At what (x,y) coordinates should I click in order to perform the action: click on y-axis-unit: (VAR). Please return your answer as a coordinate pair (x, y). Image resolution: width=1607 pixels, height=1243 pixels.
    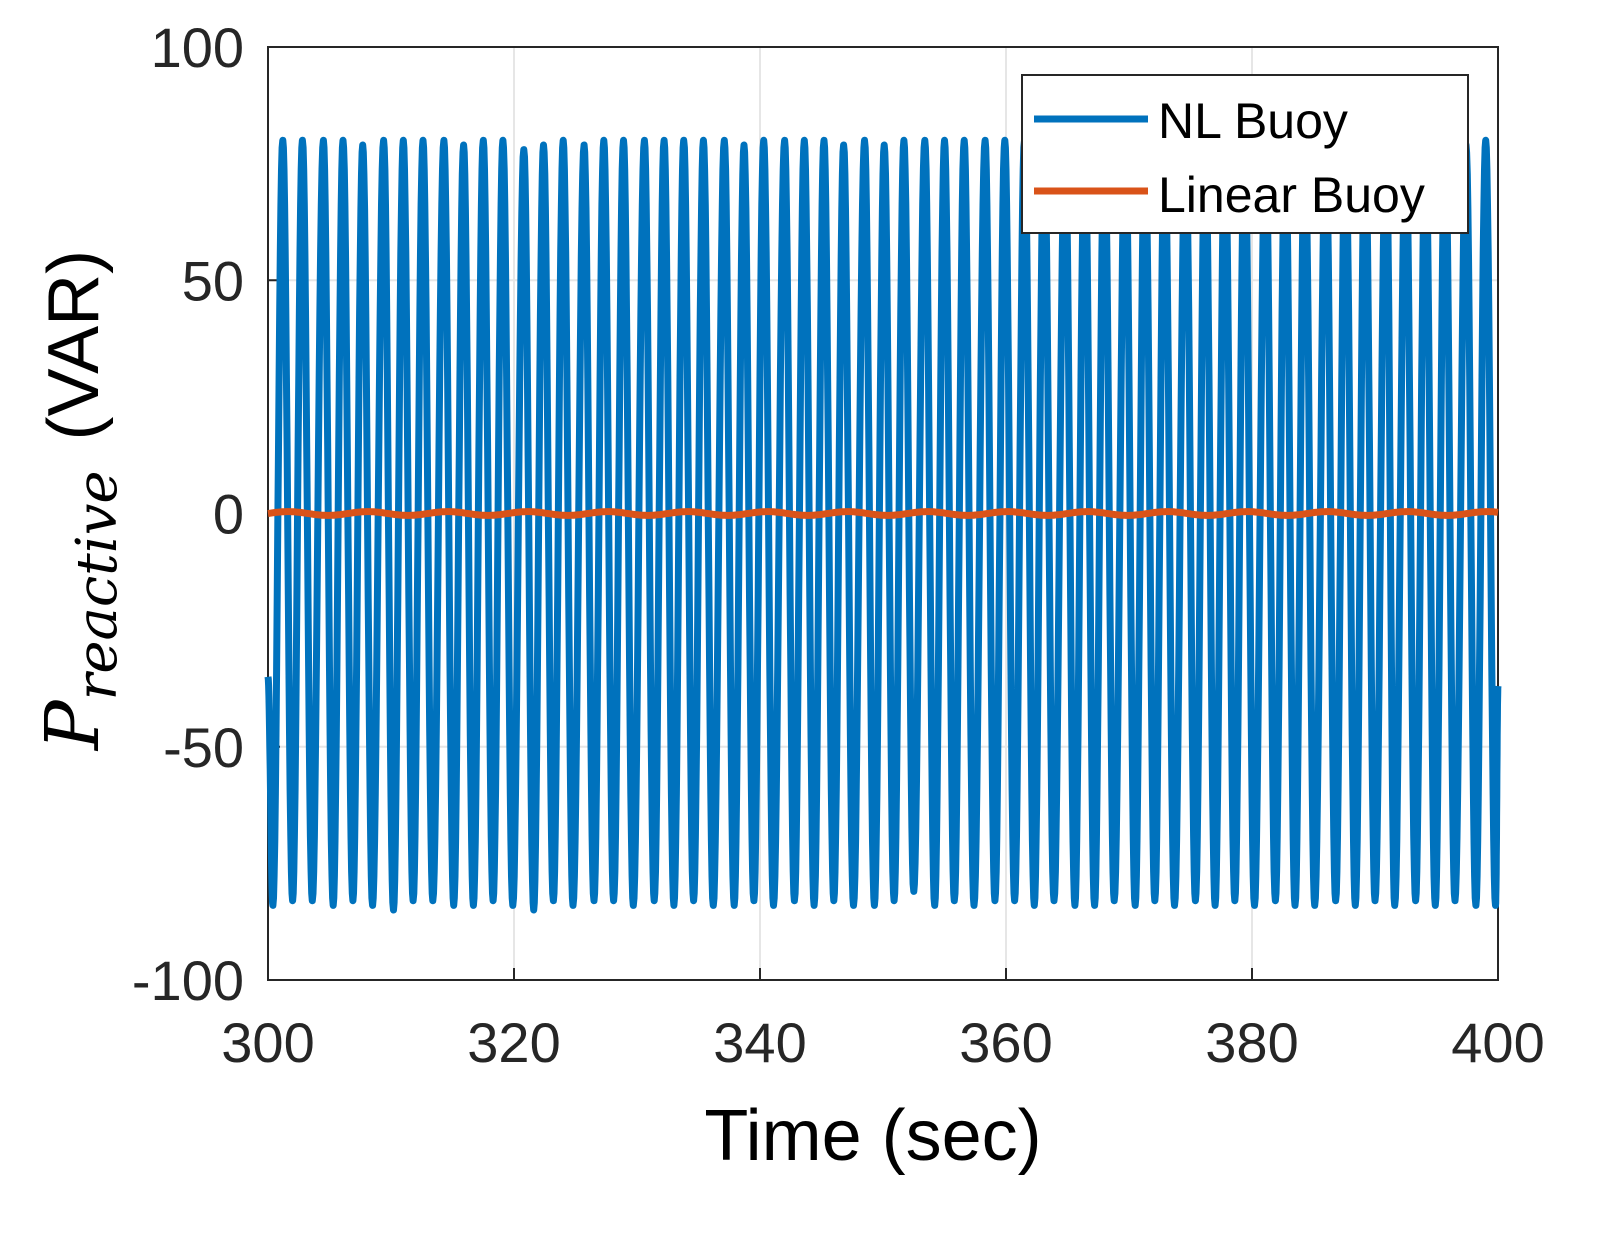
    Looking at the image, I should click on (74, 345).